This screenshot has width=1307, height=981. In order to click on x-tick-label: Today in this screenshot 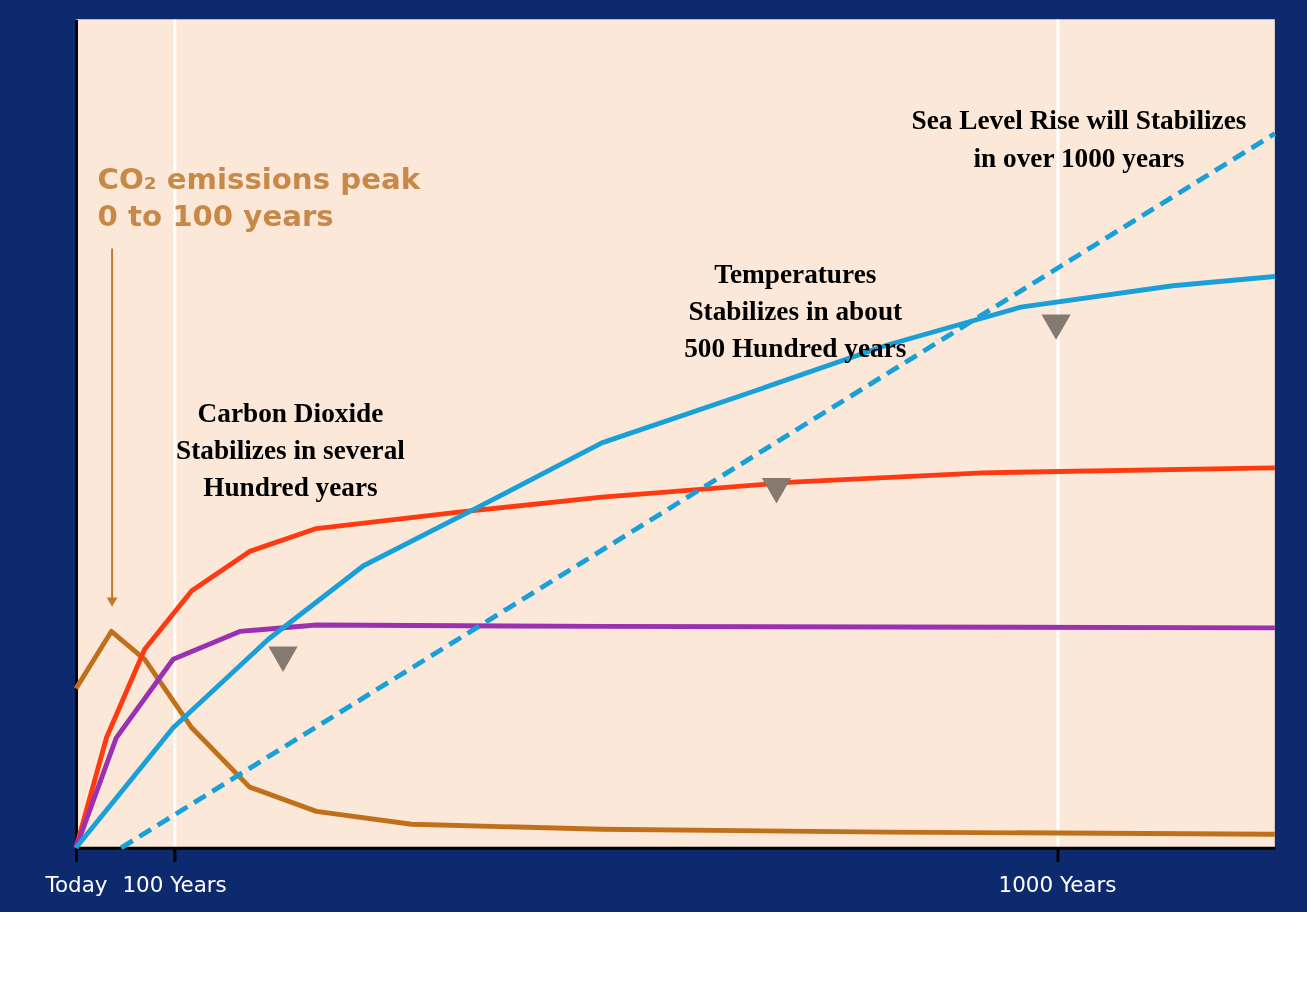, I will do `click(76, 885)`.